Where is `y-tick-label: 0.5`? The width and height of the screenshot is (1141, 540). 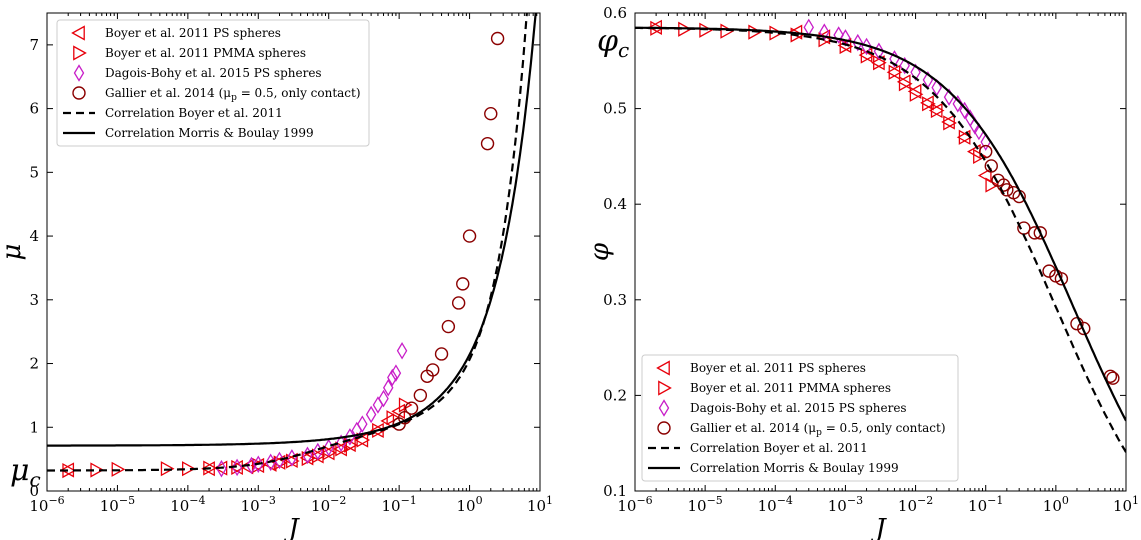 y-tick-label: 0.5 is located at coordinates (615, 109).